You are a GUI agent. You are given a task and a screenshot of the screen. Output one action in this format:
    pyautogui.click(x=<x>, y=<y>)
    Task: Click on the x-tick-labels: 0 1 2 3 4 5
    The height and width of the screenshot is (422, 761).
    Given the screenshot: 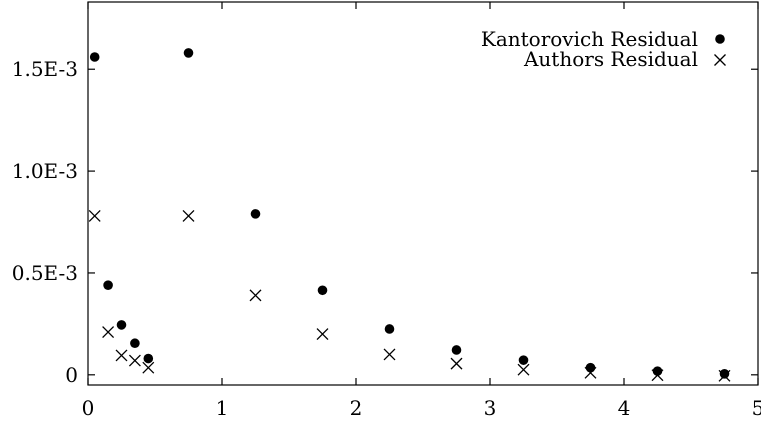 What is the action you would take?
    pyautogui.click(x=421, y=408)
    